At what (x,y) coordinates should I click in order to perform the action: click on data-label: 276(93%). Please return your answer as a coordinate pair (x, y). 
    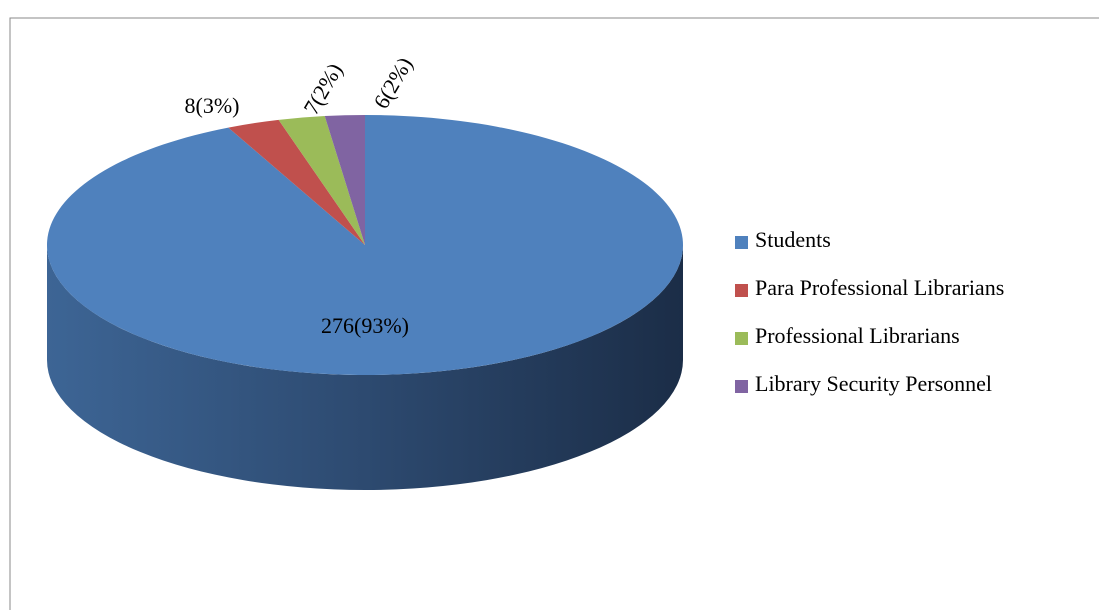
    Looking at the image, I should click on (365, 325).